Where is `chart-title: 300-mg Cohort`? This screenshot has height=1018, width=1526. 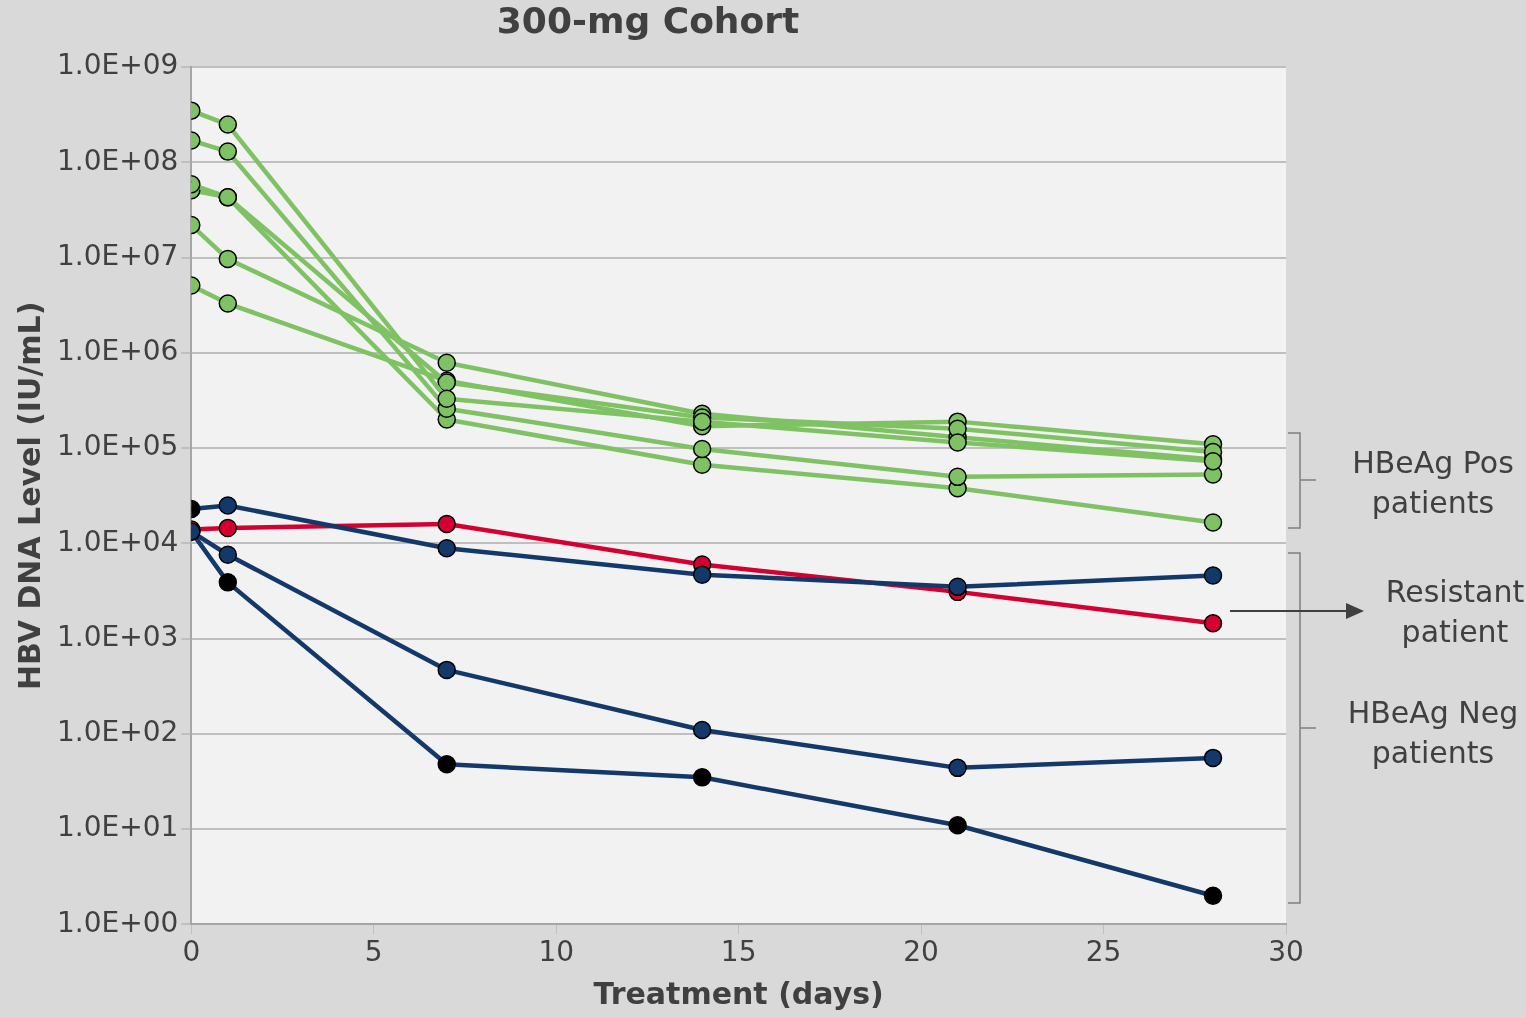
chart-title: 300-mg Cohort is located at coordinates (648, 20).